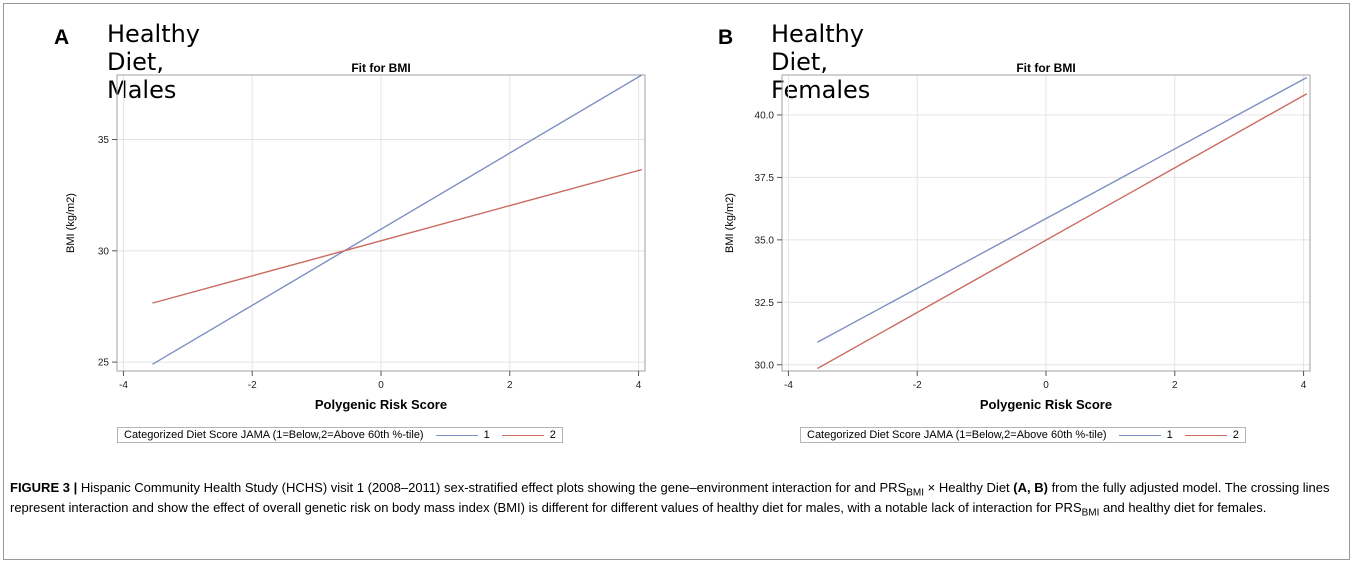  Describe the element at coordinates (726, 37) in the screenshot. I see `panel-letter: B` at that location.